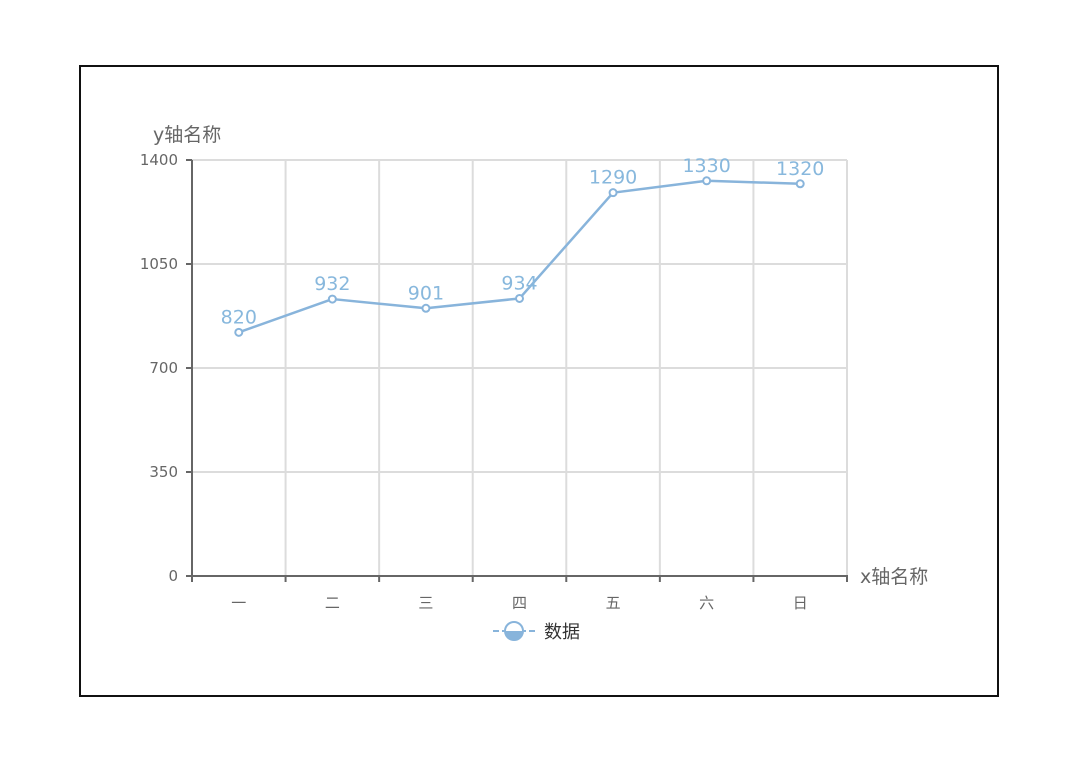 Image resolution: width=1080 pixels, height=760 pixels. I want to click on x-tick-label: 六, so click(706, 603).